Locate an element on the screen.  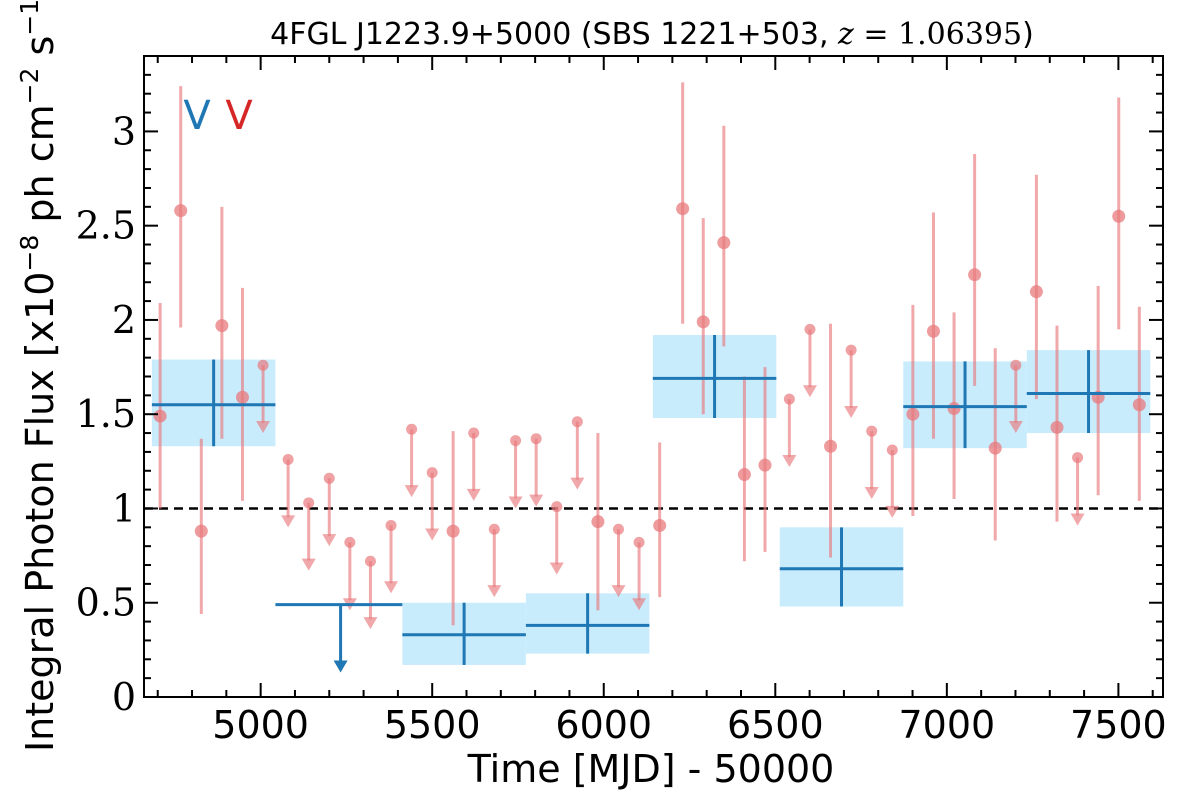
x-tick-label: 5000 is located at coordinates (260, 725).